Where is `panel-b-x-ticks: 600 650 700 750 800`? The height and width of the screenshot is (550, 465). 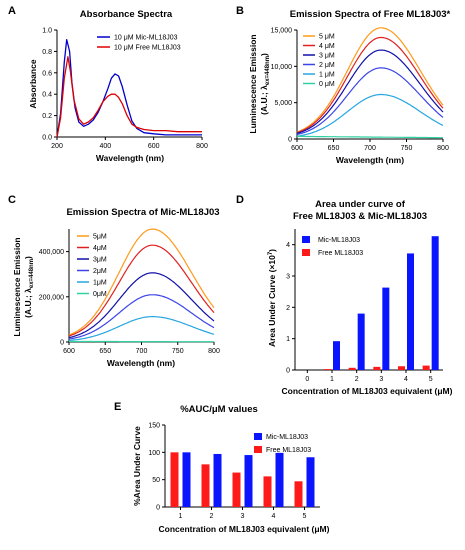 panel-b-x-ticks: 600 650 700 750 800 is located at coordinates (370, 145).